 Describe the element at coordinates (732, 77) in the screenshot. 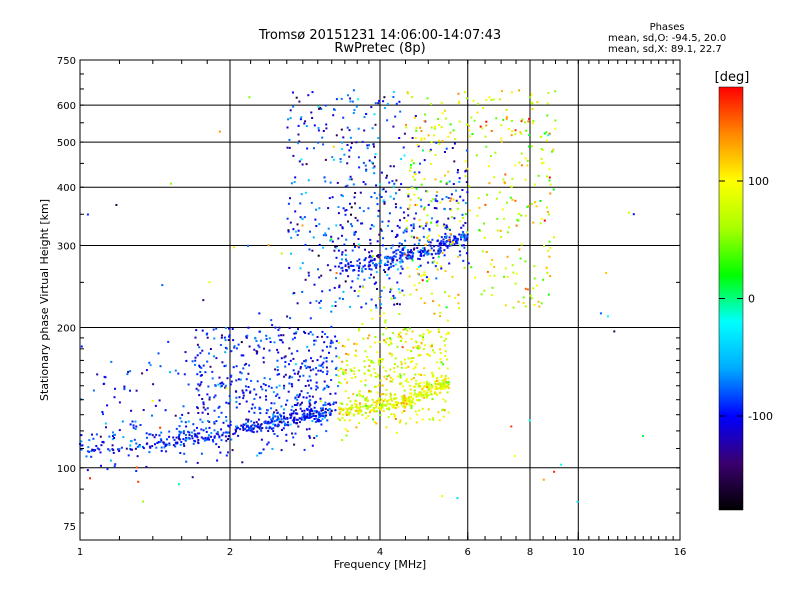

I see `colorbar-label: [deg]` at that location.